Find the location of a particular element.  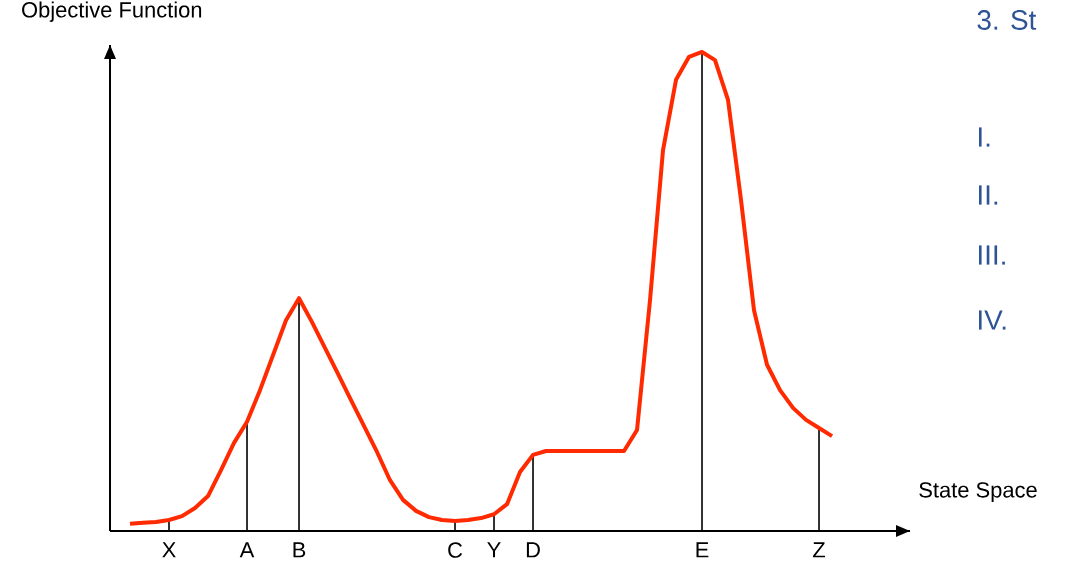

x-tick-label: C is located at coordinates (455, 550).